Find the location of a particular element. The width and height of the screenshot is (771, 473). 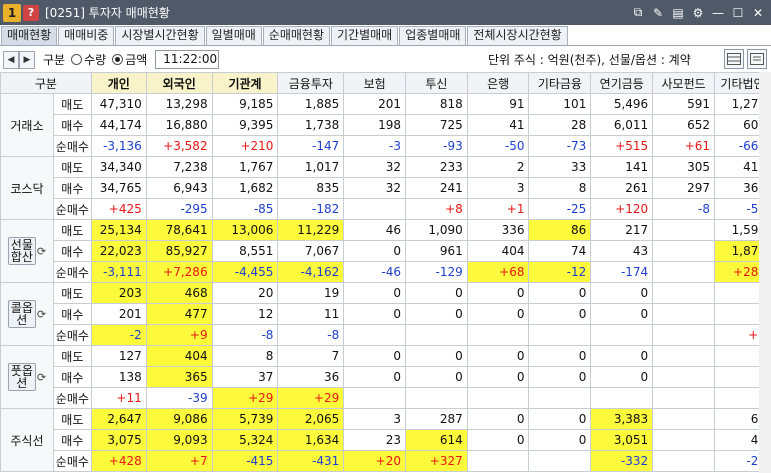

unit-text: 단위 주식 : 억원(천주), 선물/옵션 : 계약 is located at coordinates (589, 60).